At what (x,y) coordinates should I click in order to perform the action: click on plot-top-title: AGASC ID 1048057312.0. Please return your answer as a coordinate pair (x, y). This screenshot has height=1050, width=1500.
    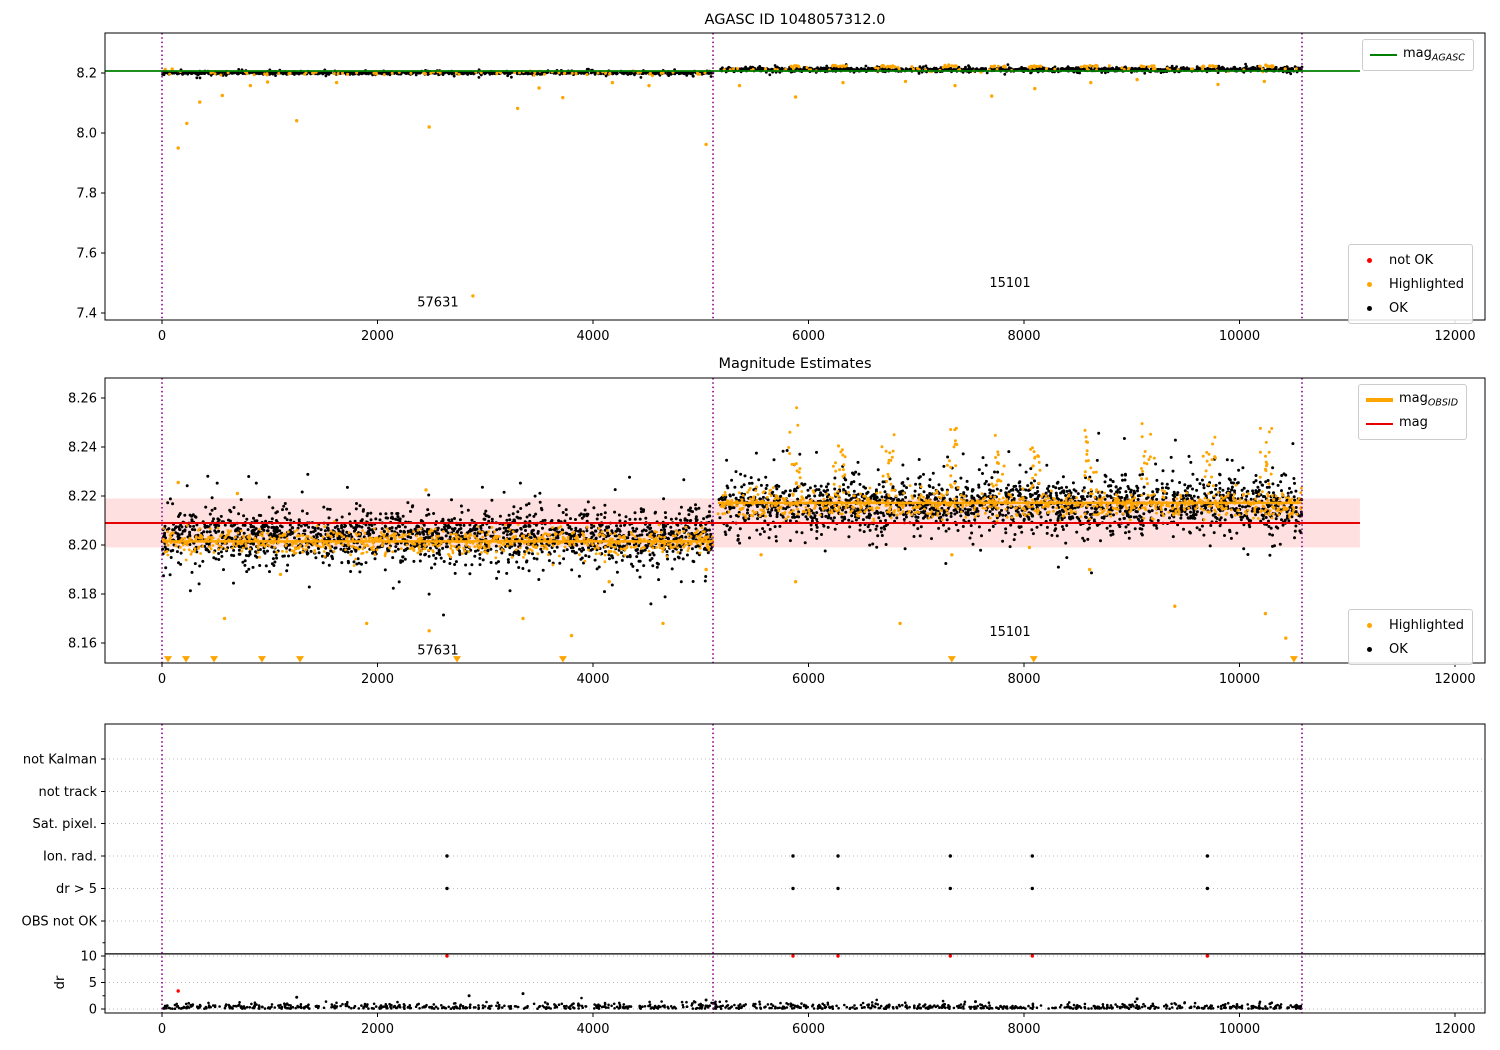
    Looking at the image, I should click on (795, 20).